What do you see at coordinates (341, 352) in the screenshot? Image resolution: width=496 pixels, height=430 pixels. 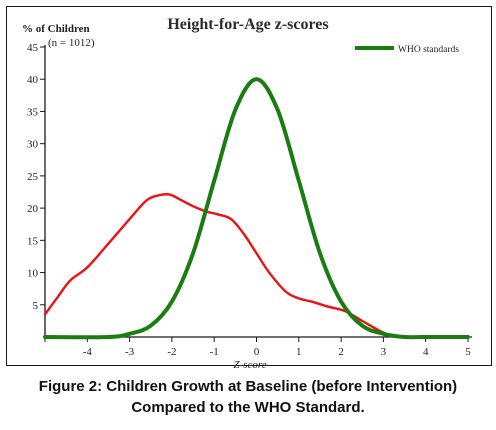 I see `x-tick-label: 2` at bounding box center [341, 352].